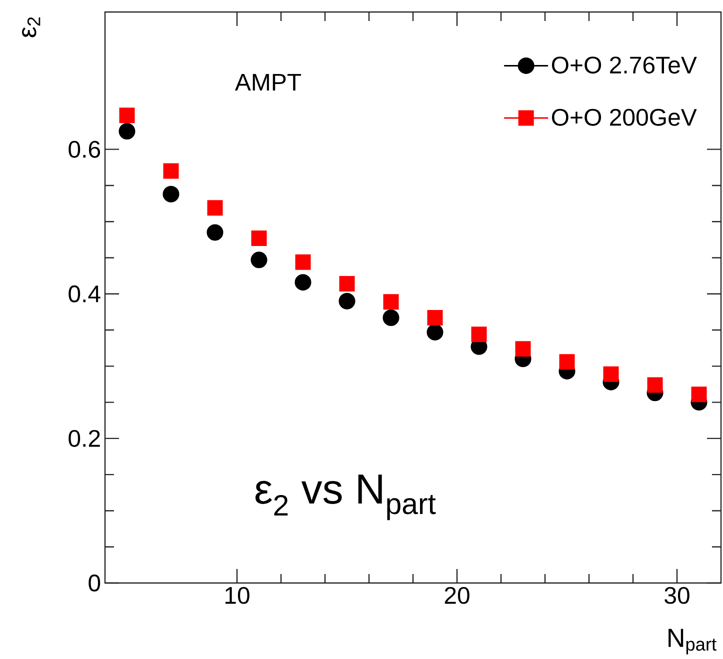  I want to click on y-tick-label: 0, so click(94, 583).